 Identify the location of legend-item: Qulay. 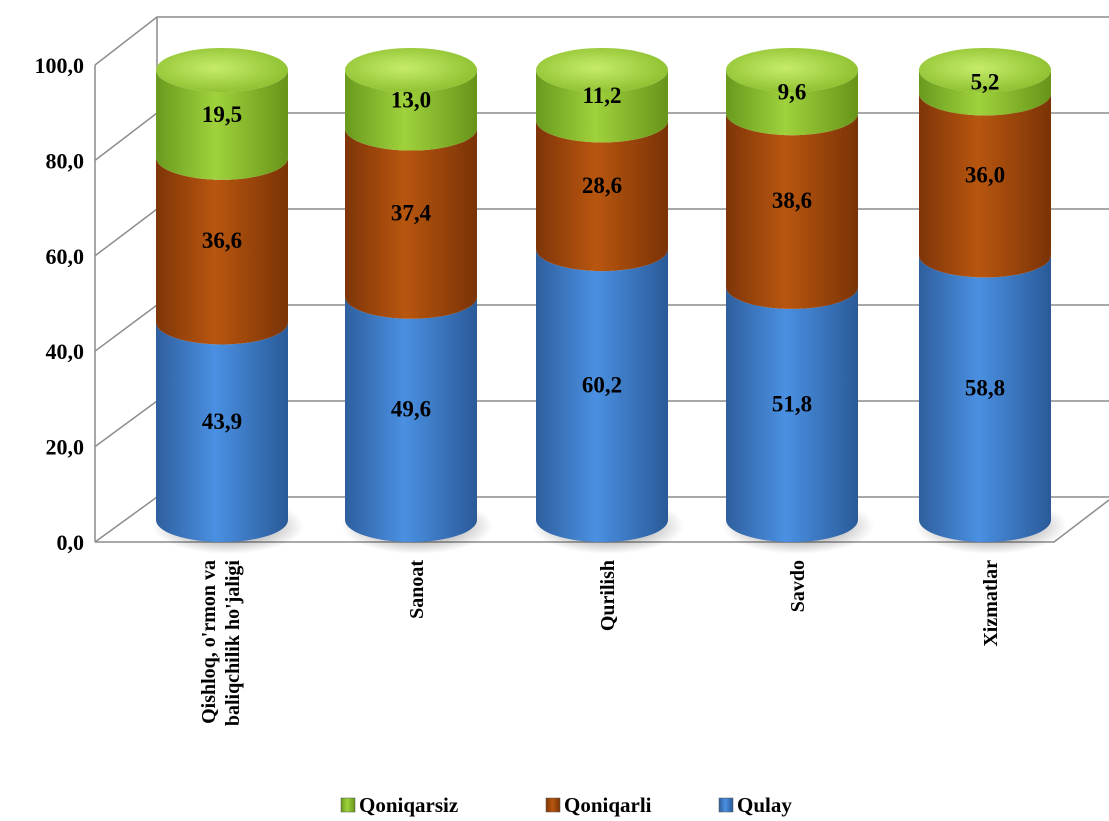
(755, 805).